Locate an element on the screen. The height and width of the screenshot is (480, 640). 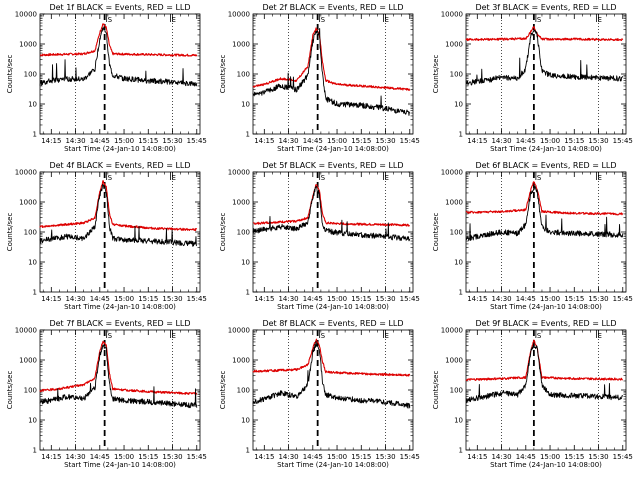
chart-title: Det 5f BLACK = Events, RED = LLD is located at coordinates (332, 165).